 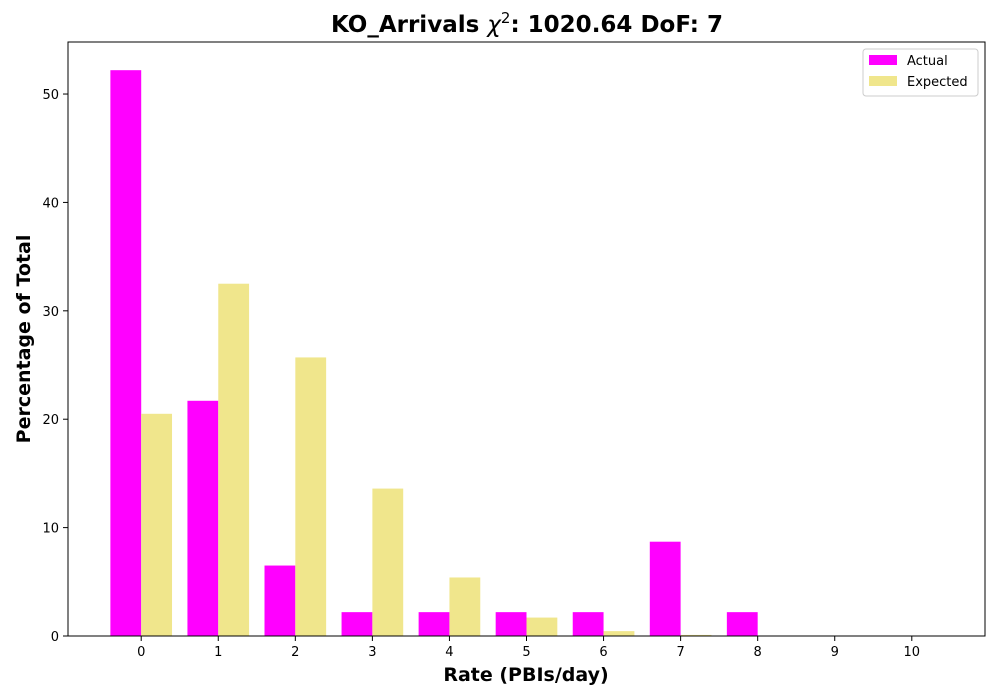 What do you see at coordinates (526, 652) in the screenshot?
I see `x-tick-label: 5` at bounding box center [526, 652].